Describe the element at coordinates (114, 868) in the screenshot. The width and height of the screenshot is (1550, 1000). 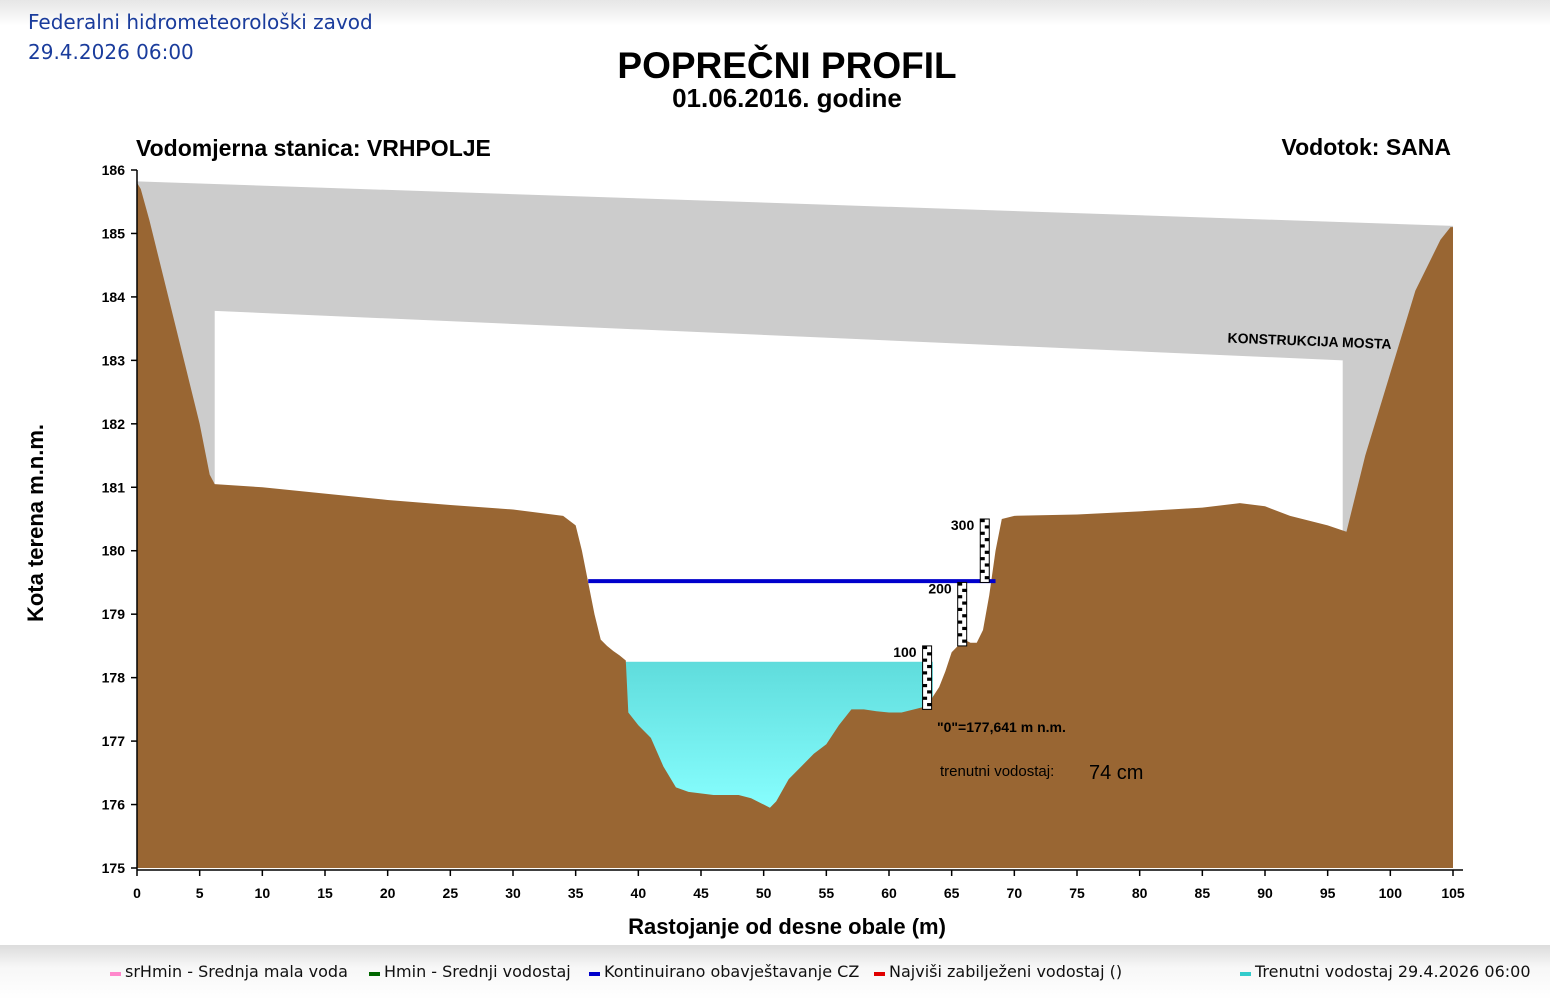
I see `y-tick-label: 175` at that location.